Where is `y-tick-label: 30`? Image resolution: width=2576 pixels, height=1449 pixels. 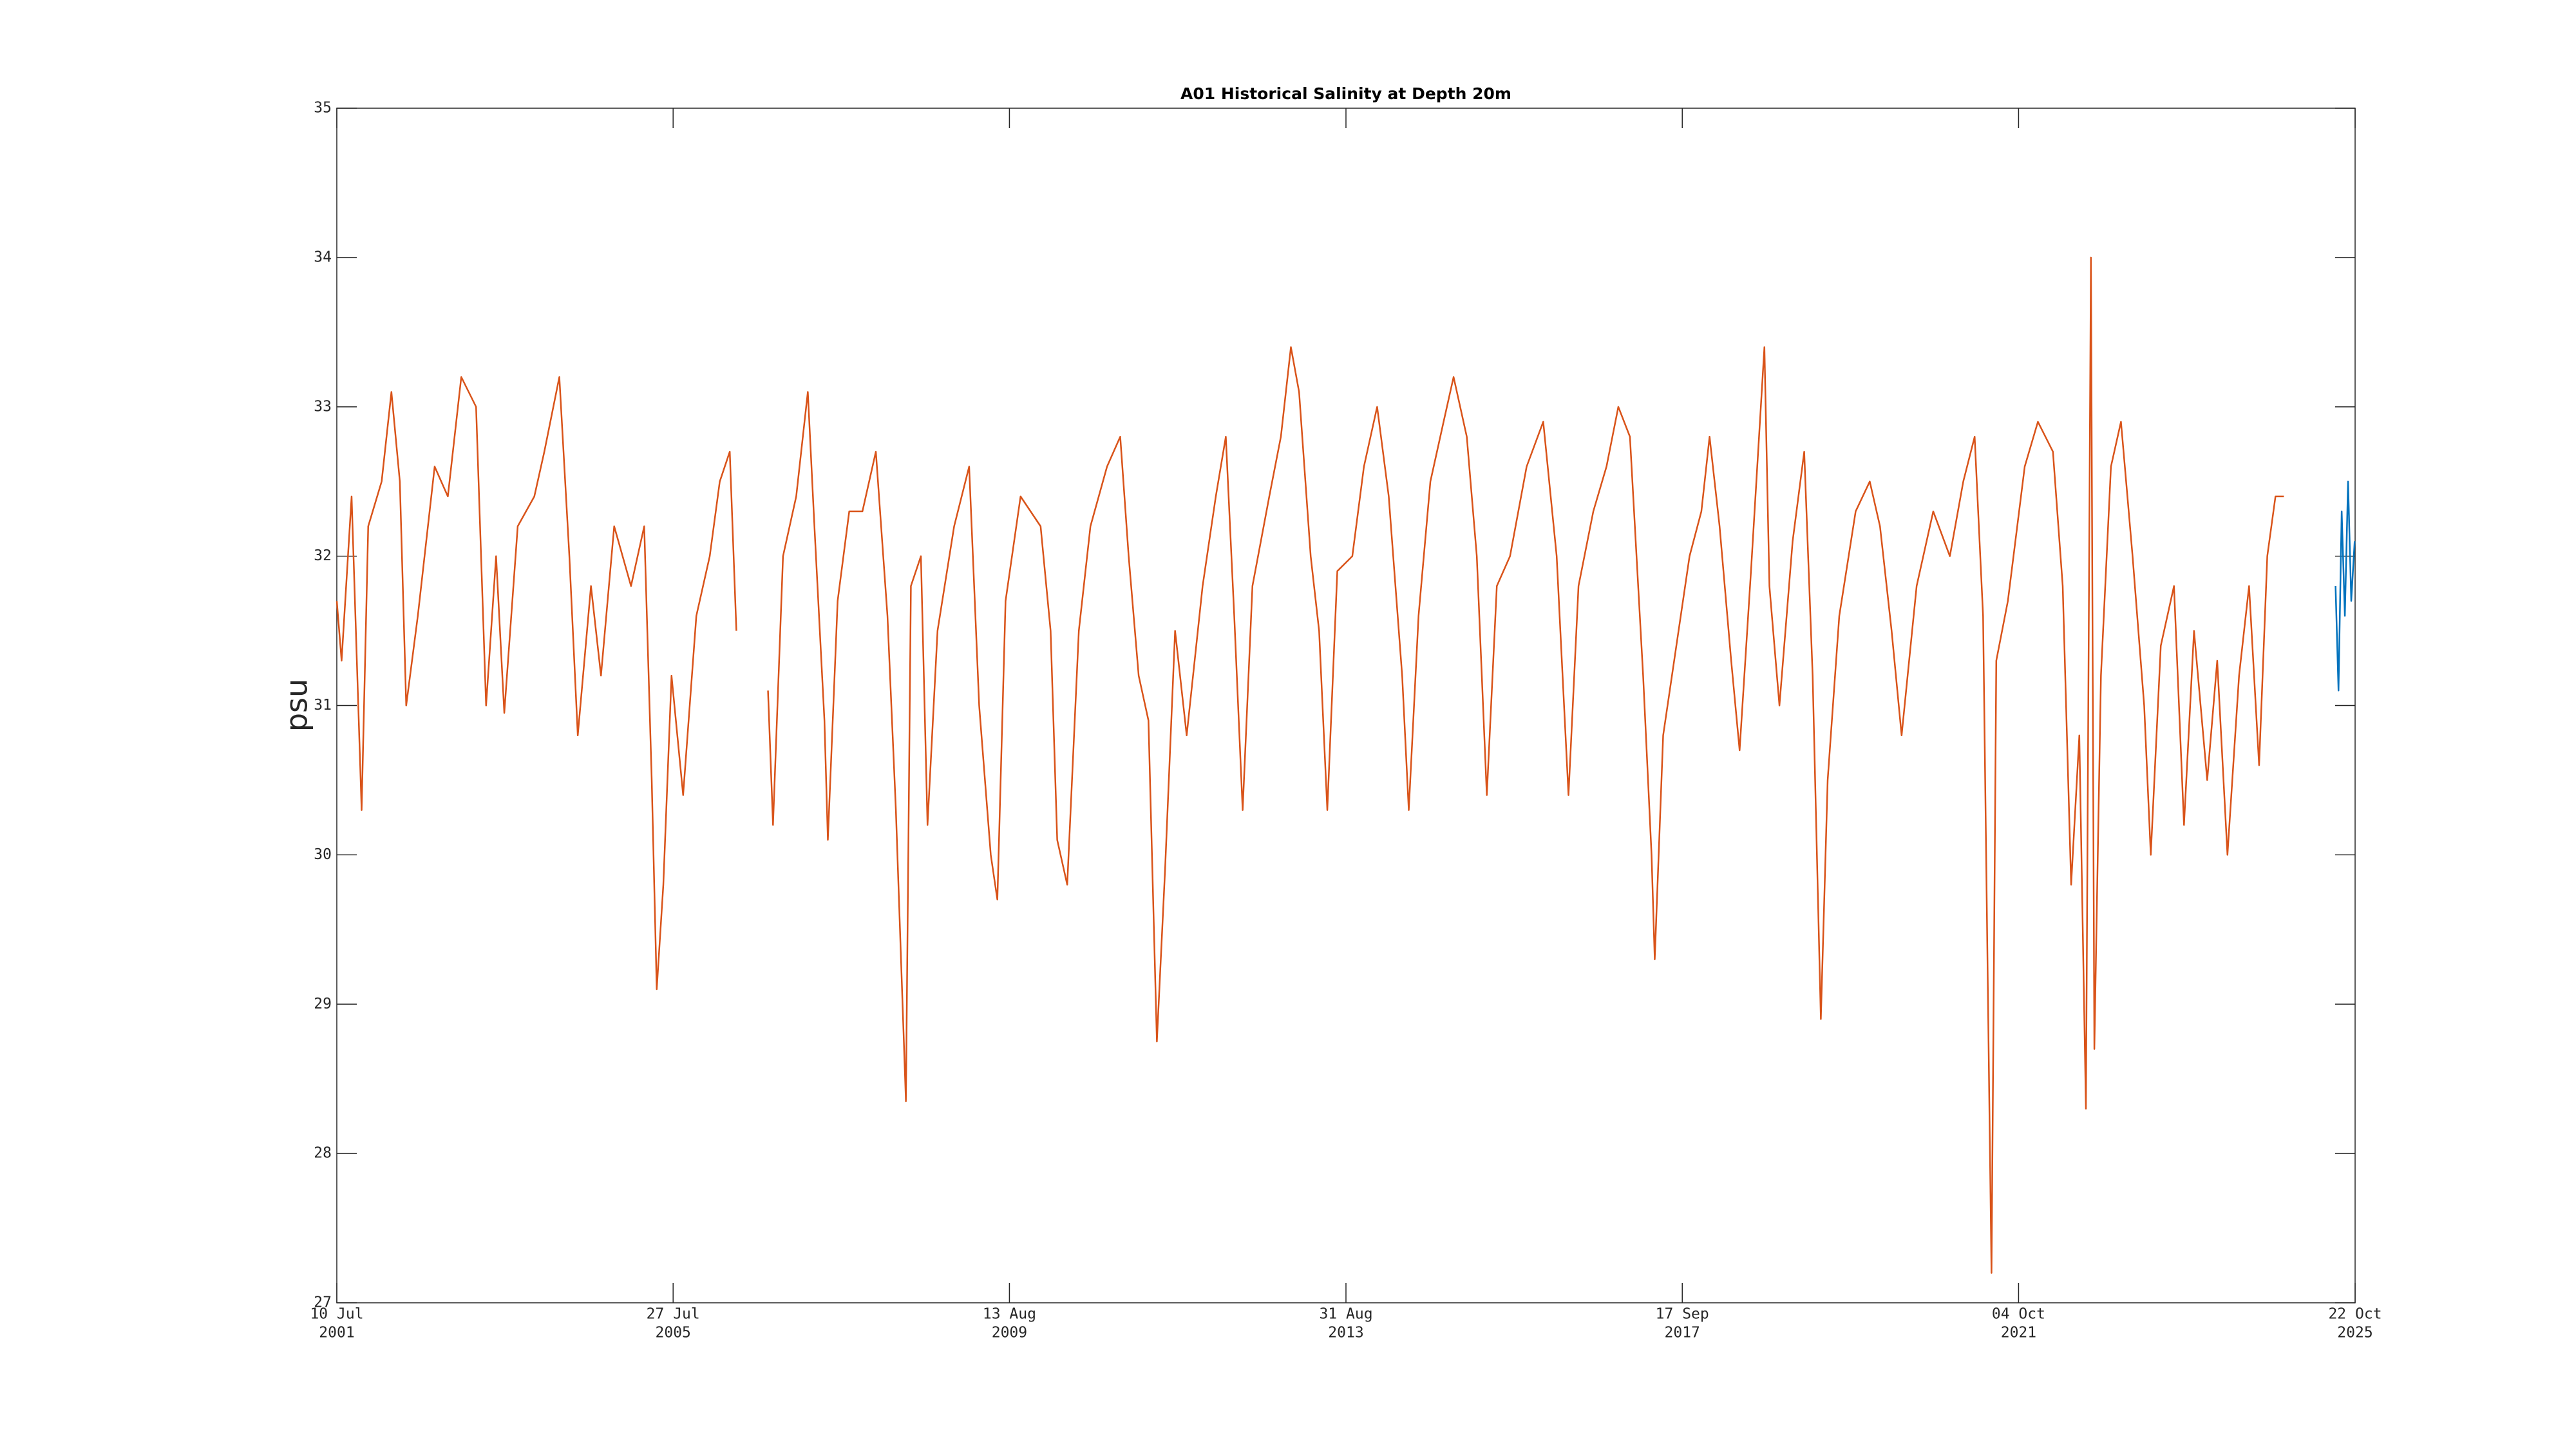
y-tick-label: 30 is located at coordinates (323, 854).